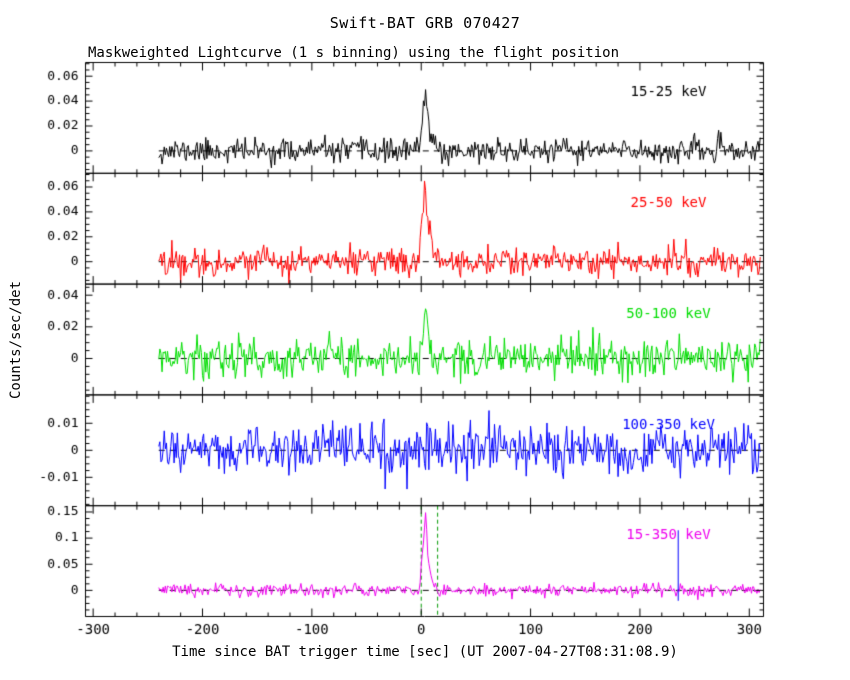  I want to click on y-axis-label: Counts/sec/det, so click(16, 340).